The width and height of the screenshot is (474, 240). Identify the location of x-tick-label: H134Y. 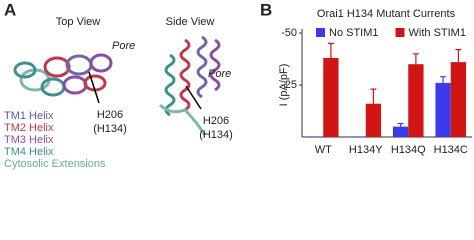
(366, 150).